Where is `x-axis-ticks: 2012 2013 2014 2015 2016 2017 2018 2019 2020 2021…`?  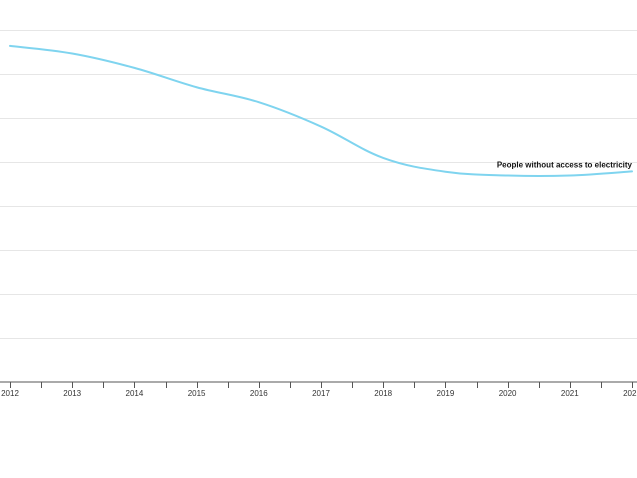 x-axis-ticks: 2012 2013 2014 2015 2016 2017 2018 2019 2020 2021… is located at coordinates (319, 390).